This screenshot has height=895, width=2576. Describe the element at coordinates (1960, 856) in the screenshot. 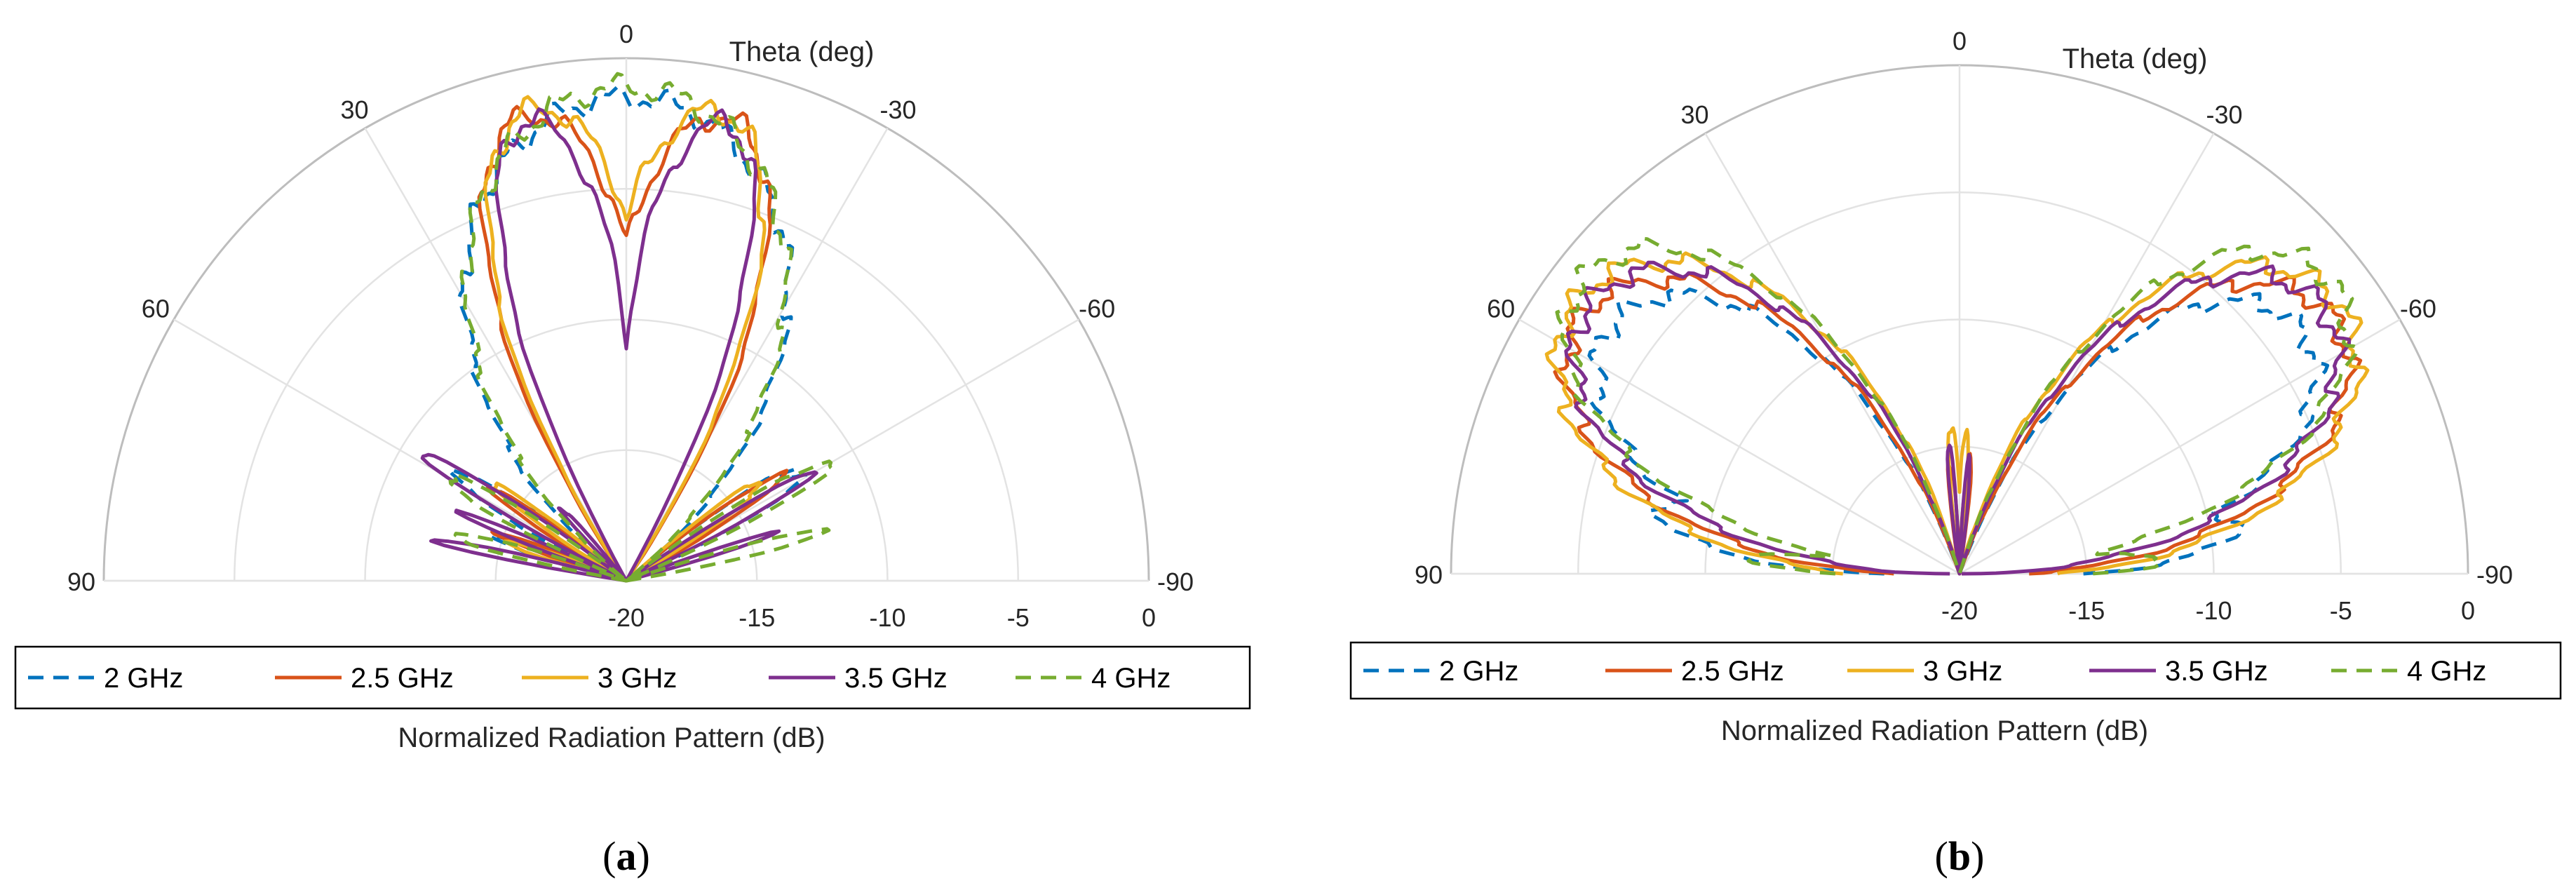

I see `panel-caption: (b)` at that location.